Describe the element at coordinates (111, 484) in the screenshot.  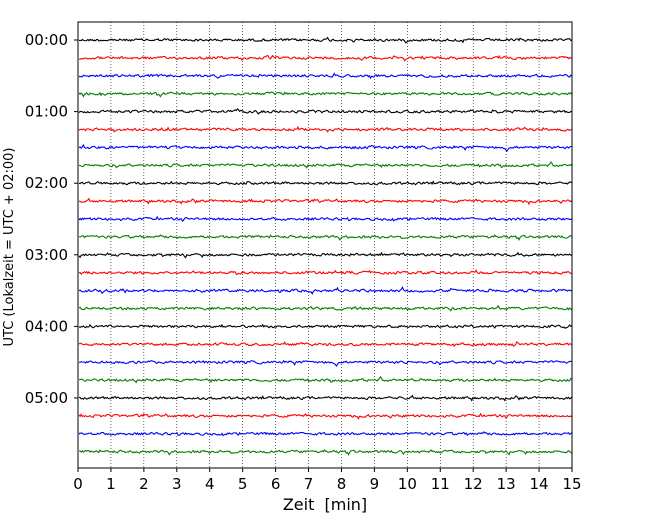
I see `x-tick-label: 1` at that location.